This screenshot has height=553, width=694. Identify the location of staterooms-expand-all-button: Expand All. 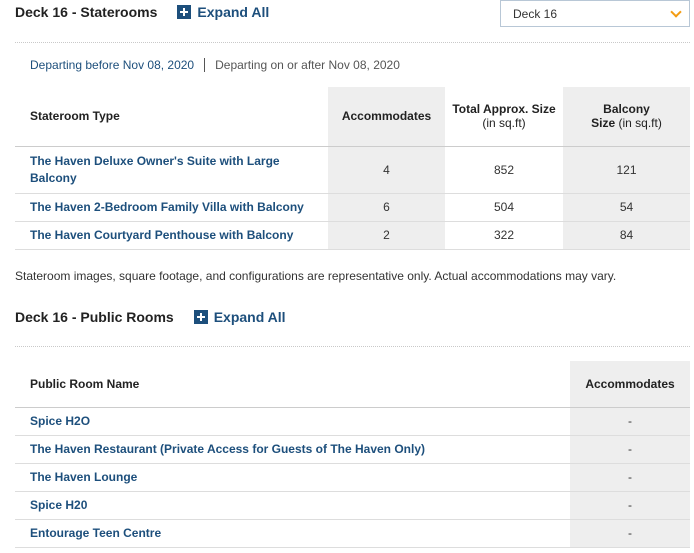
(223, 12).